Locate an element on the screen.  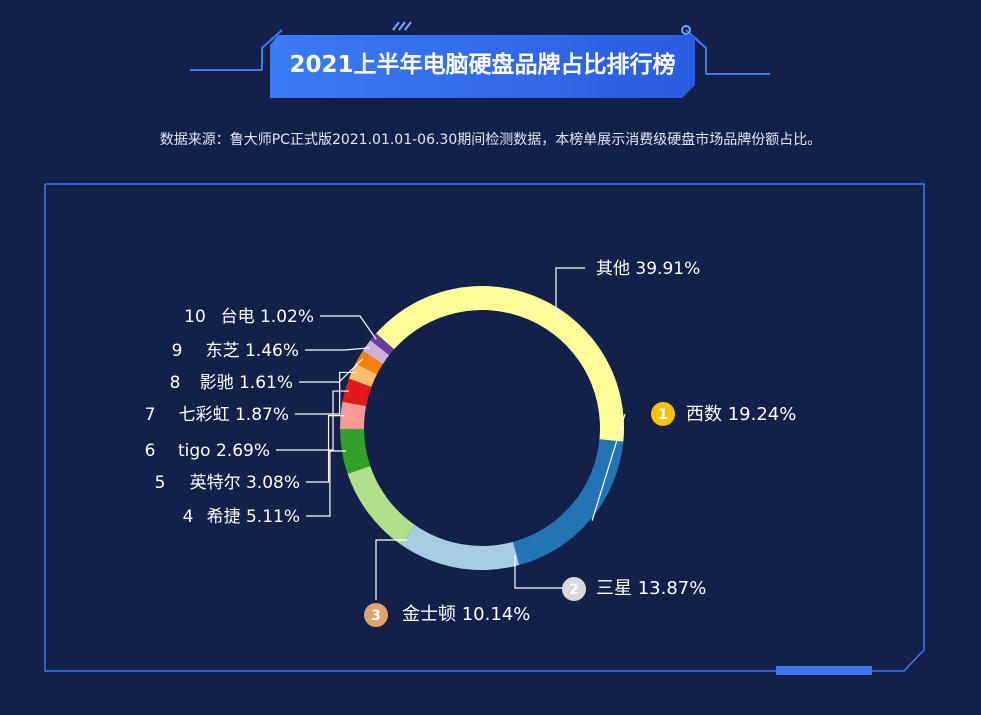
rank-number: 6 is located at coordinates (150, 451).